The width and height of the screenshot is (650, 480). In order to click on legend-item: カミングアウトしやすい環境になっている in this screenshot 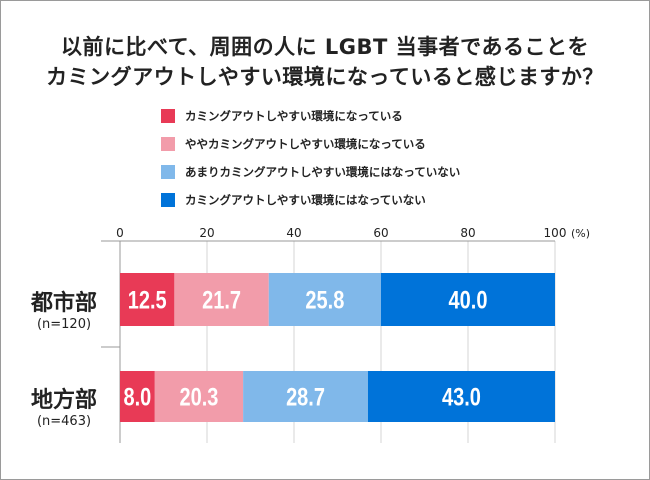, I will do `click(282, 116)`.